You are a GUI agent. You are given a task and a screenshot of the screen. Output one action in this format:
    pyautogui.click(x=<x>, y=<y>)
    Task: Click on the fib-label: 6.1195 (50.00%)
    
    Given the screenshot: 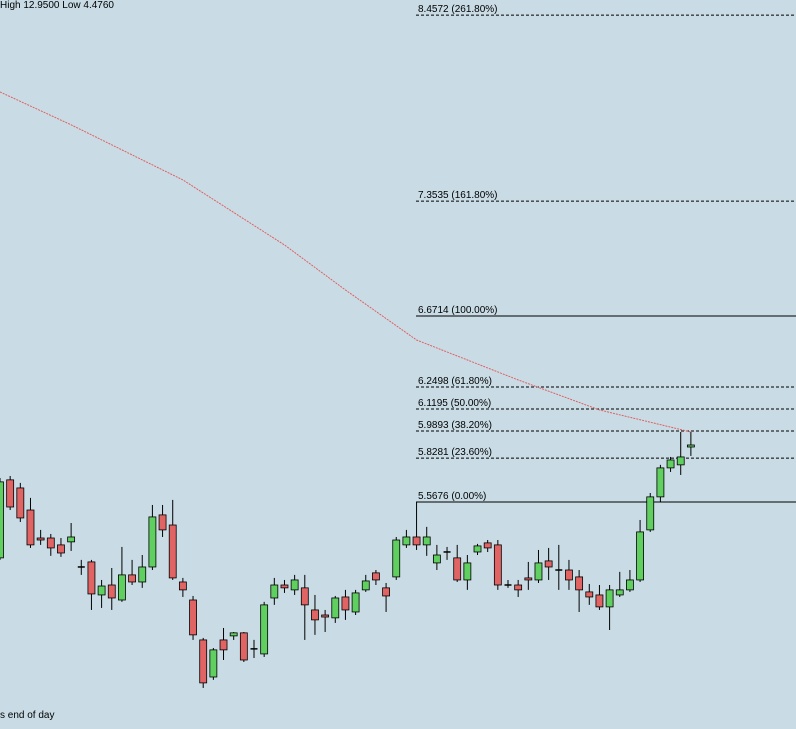 What is the action you would take?
    pyautogui.click(x=454, y=403)
    